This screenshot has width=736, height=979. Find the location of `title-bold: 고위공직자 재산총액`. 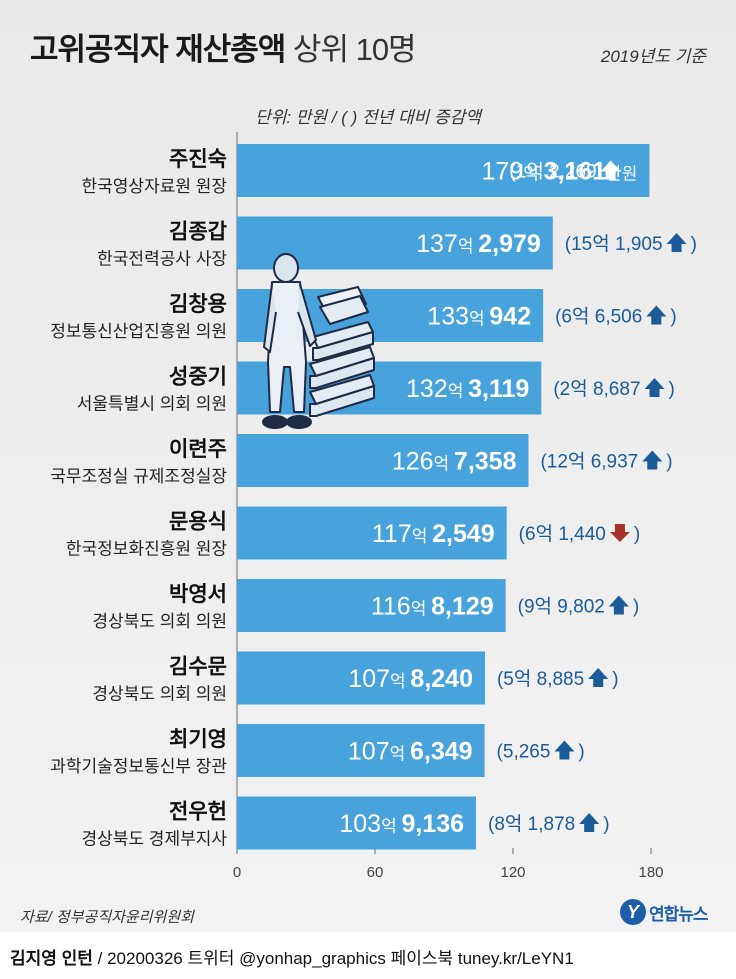

title-bold: 고위공직자 재산총액 is located at coordinates (158, 49).